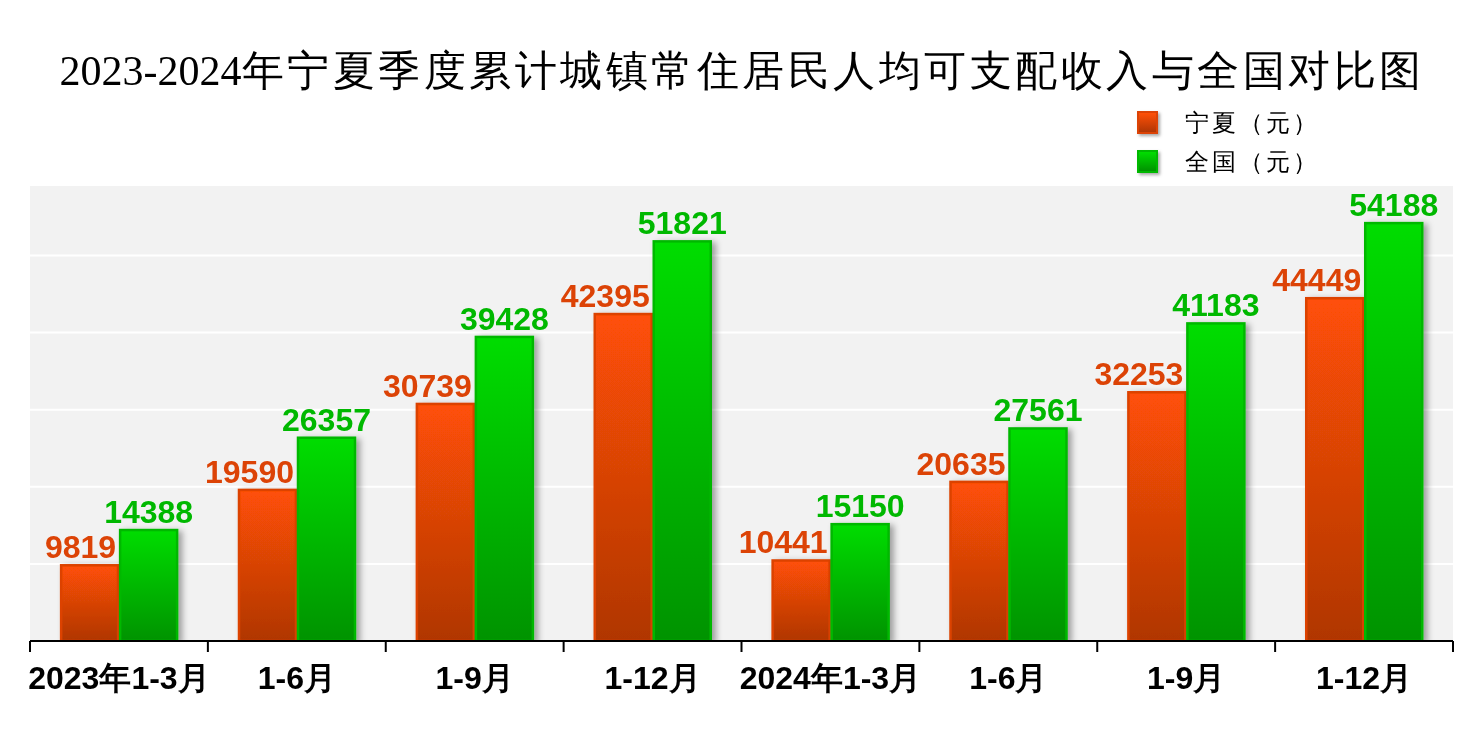  Describe the element at coordinates (1038, 410) in the screenshot. I see `data-label: 27561` at that location.